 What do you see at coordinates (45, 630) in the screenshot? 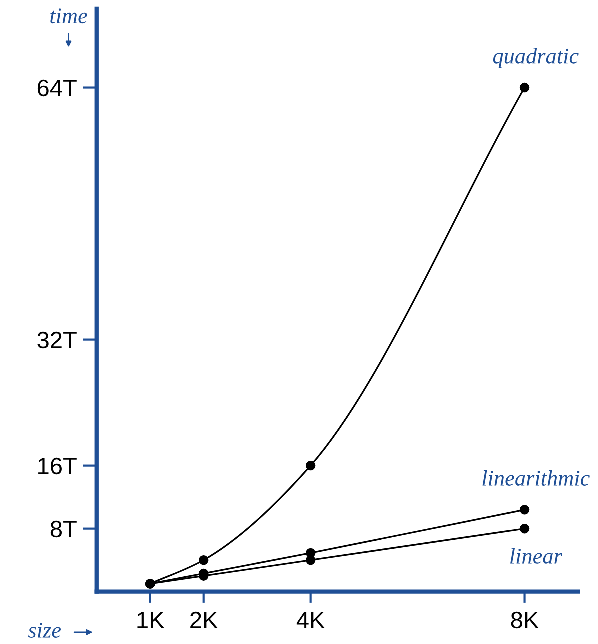
I see `x-axis-title: size` at bounding box center [45, 630].